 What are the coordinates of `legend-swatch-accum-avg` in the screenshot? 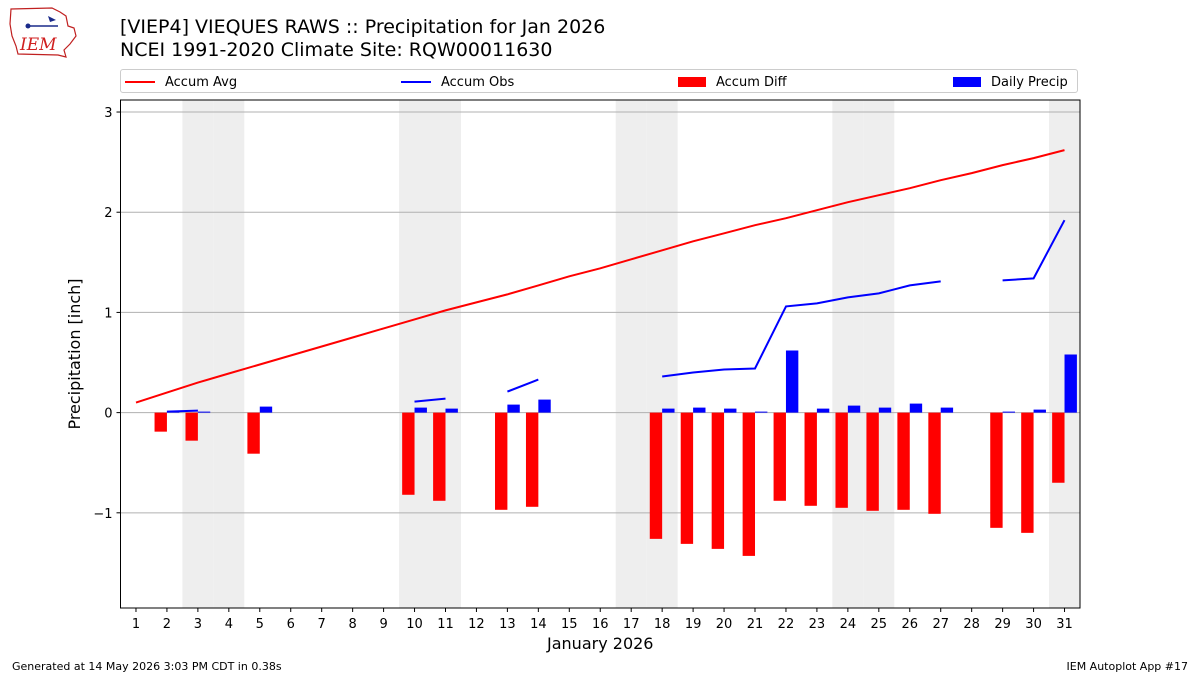 It's located at (140, 82).